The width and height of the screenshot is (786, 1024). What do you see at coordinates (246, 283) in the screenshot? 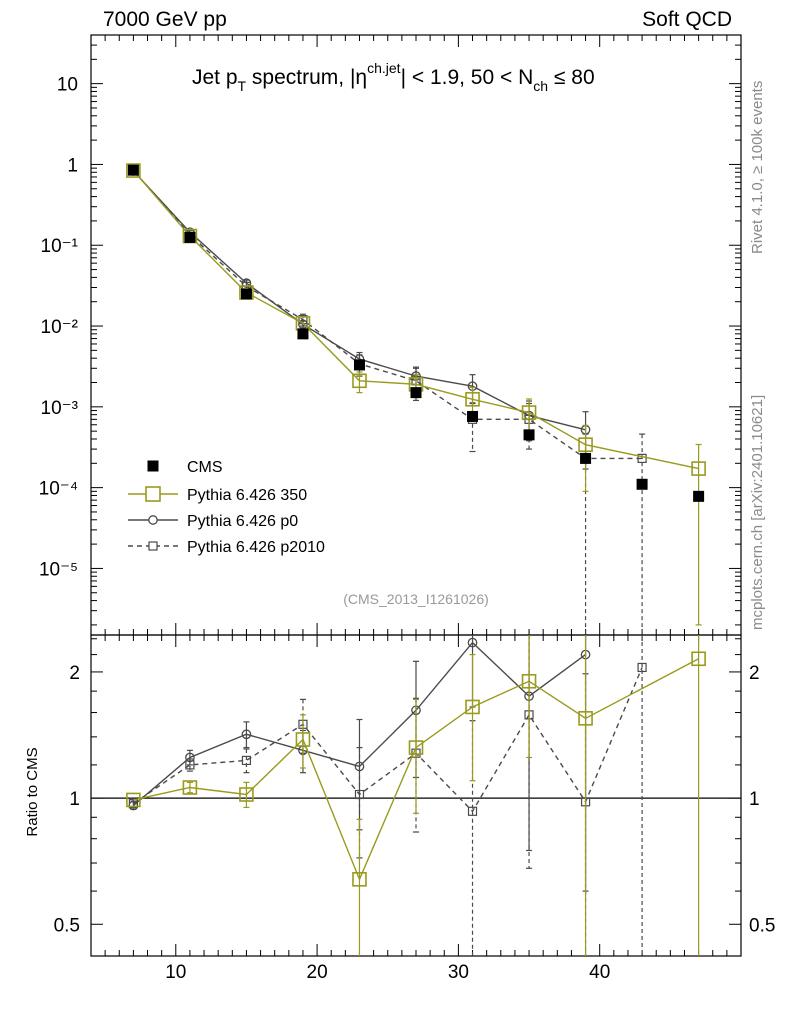
I see `point-pythia-6-426-p0` at bounding box center [246, 283].